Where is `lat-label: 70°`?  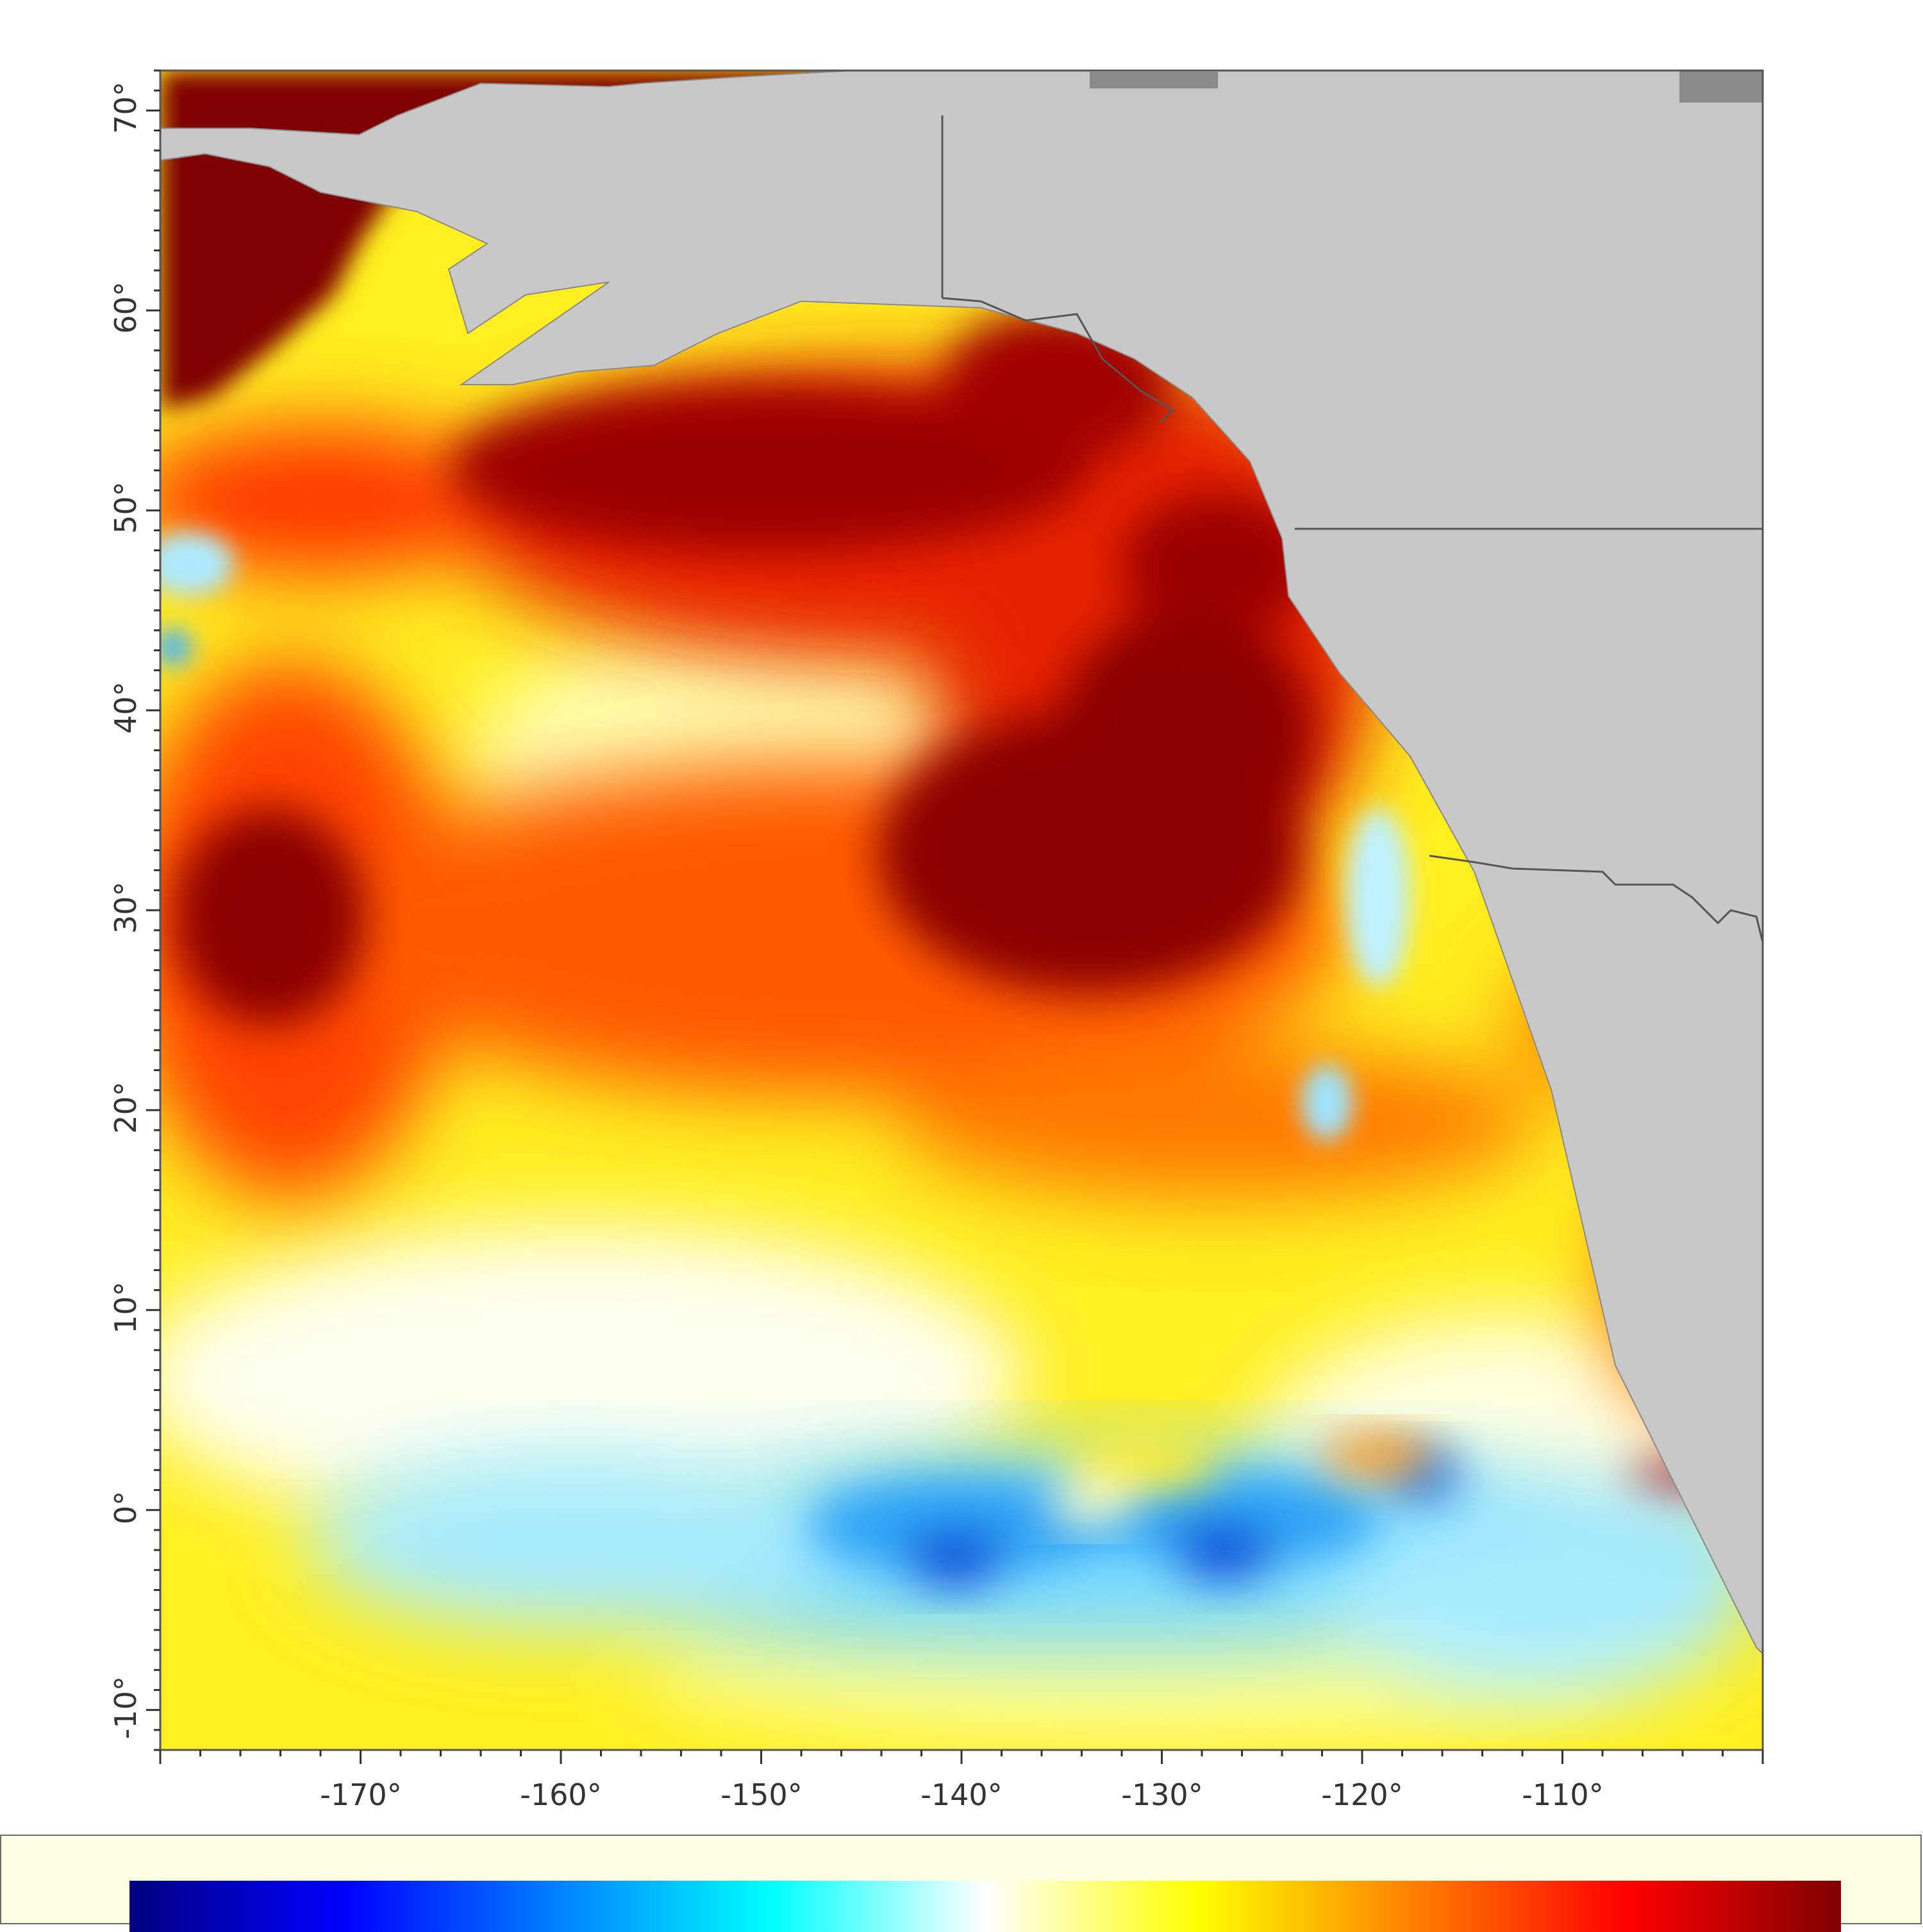
lat-label: 70° is located at coordinates (125, 107).